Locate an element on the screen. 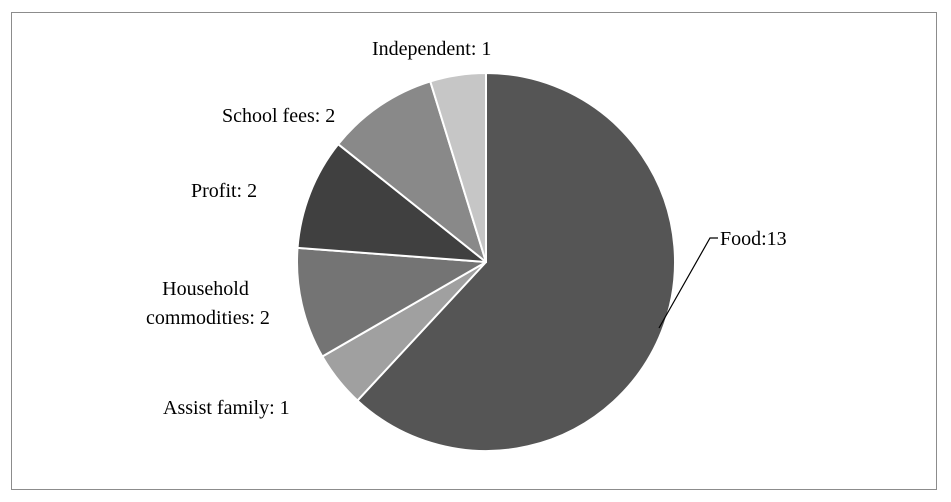 The width and height of the screenshot is (951, 502). label-assist-family: Assist family: 1 is located at coordinates (226, 408).